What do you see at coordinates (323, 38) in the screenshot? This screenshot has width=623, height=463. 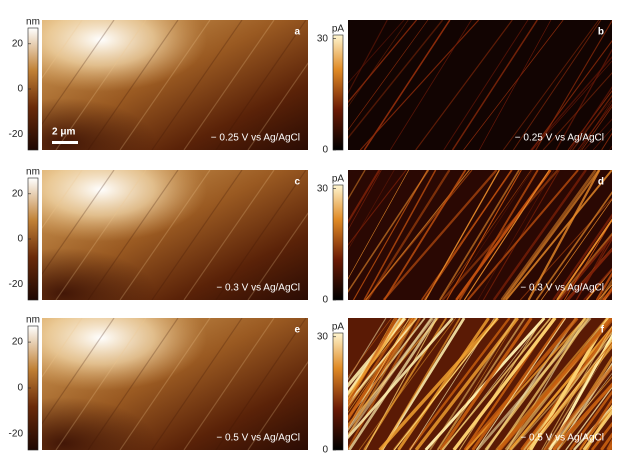 I see `colorbar-tick-label: 30` at bounding box center [323, 38].